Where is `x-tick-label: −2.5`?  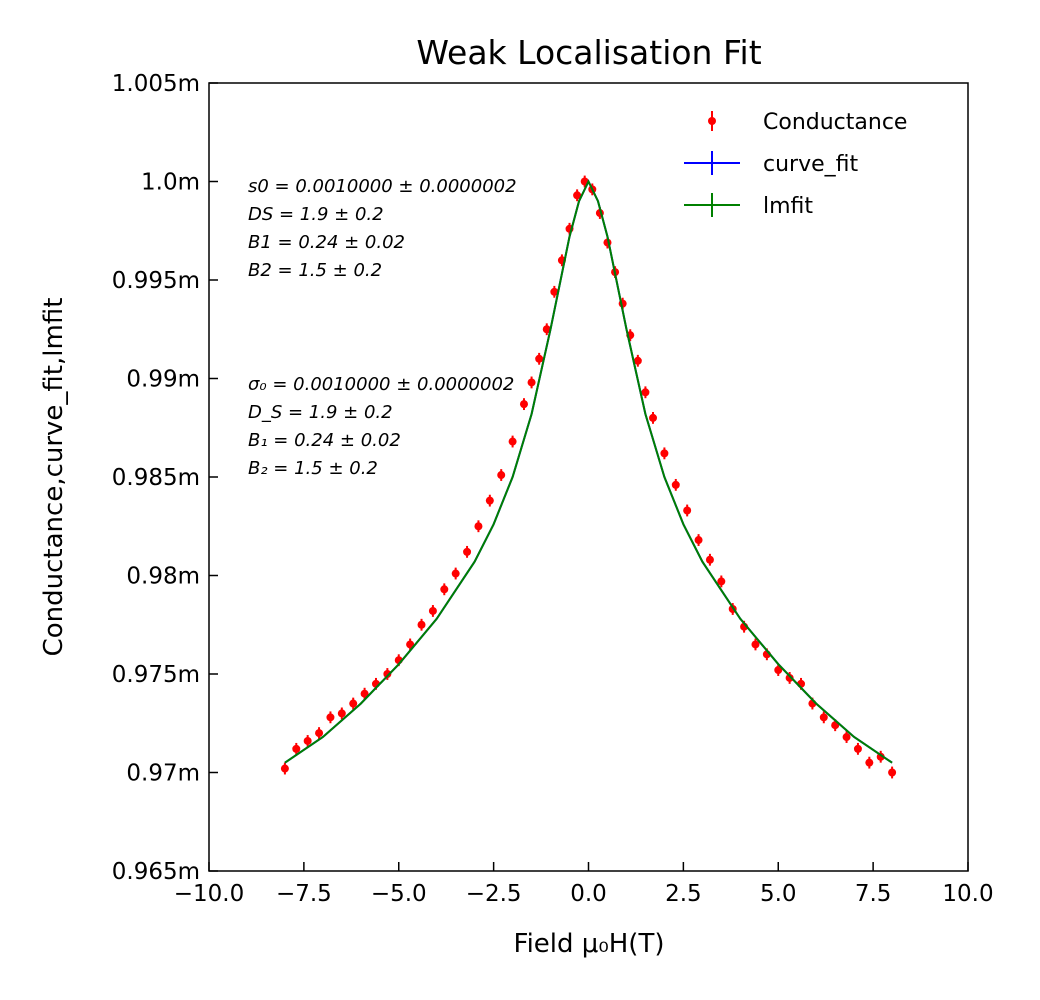
x-tick-label: −2.5 is located at coordinates (494, 894).